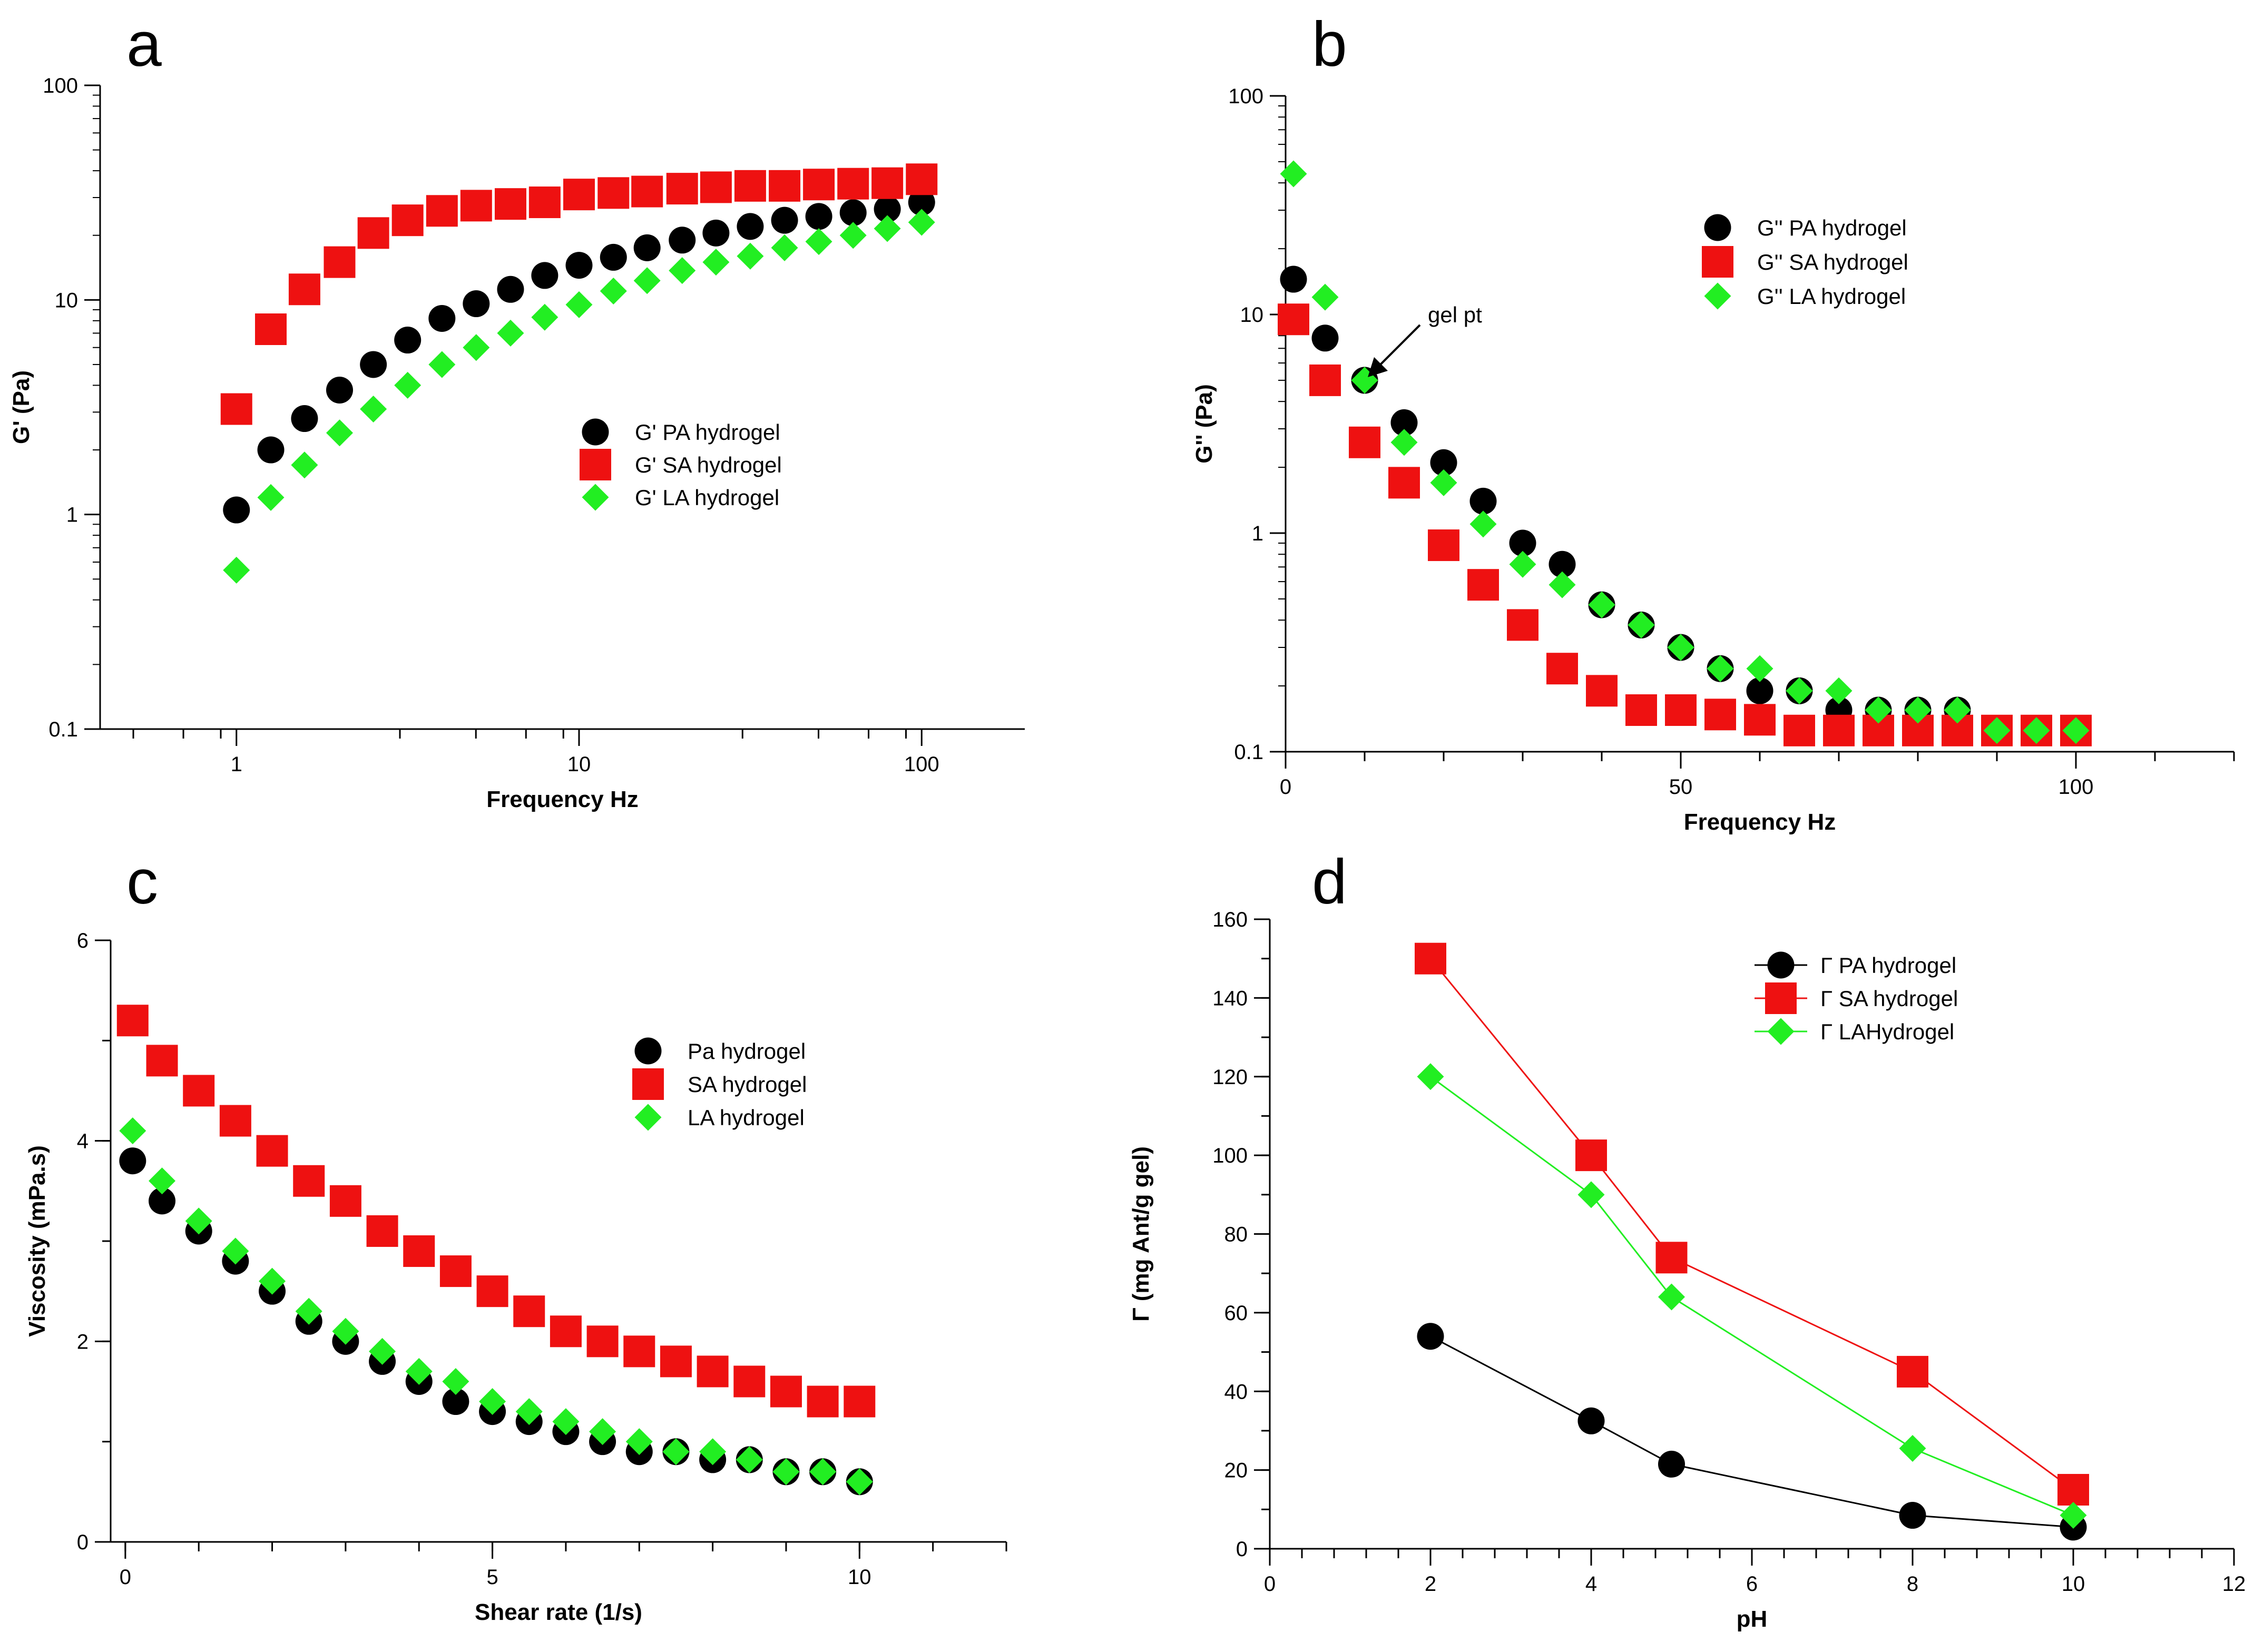  I want to click on y-axis-label: Viscosity (mPa.s), so click(37, 1241).